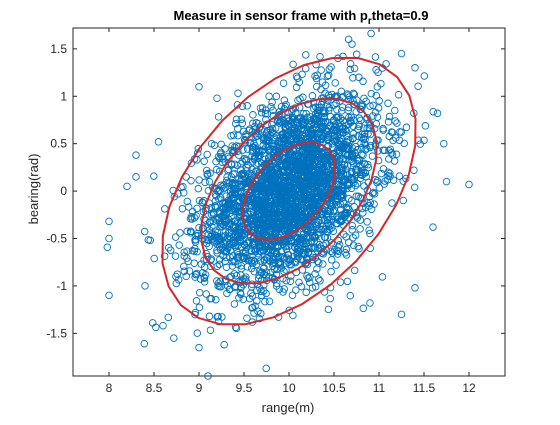 The height and width of the screenshot is (425, 560). Describe the element at coordinates (289, 388) in the screenshot. I see `x-tick-label: 10` at that location.